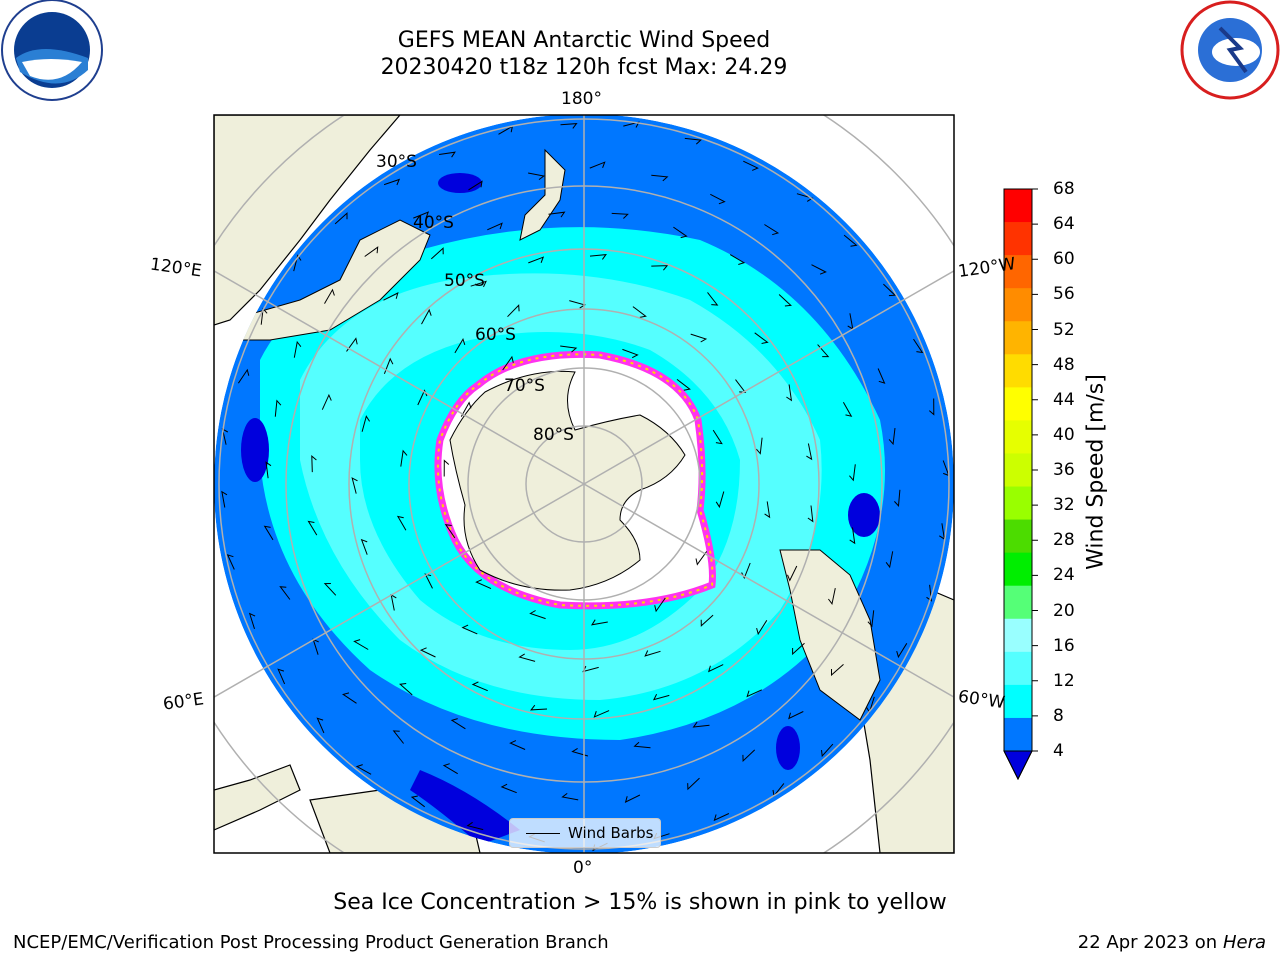 The width and height of the screenshot is (1280, 960). What do you see at coordinates (1230, 50) in the screenshot?
I see `nws-logo` at bounding box center [1230, 50].